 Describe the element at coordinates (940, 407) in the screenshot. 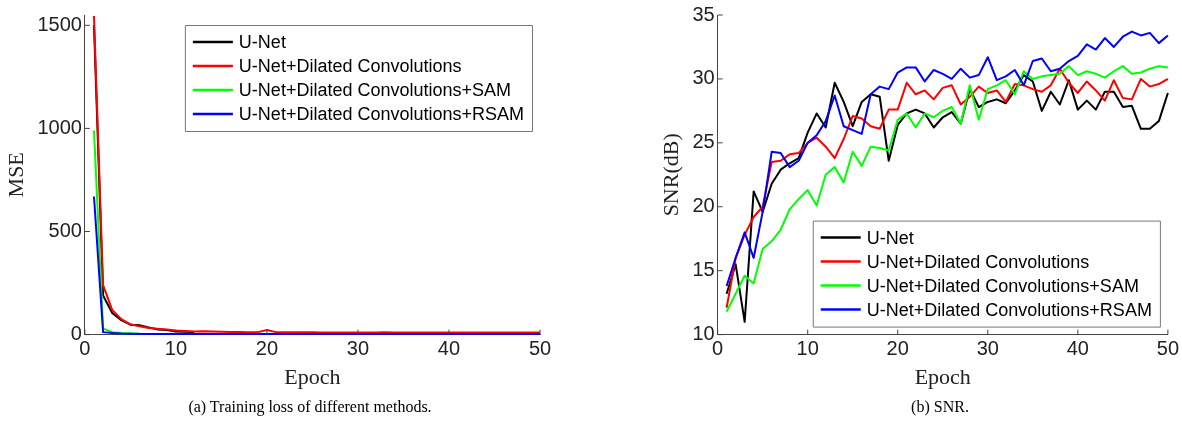

I see `text: (b) SNR.` at that location.